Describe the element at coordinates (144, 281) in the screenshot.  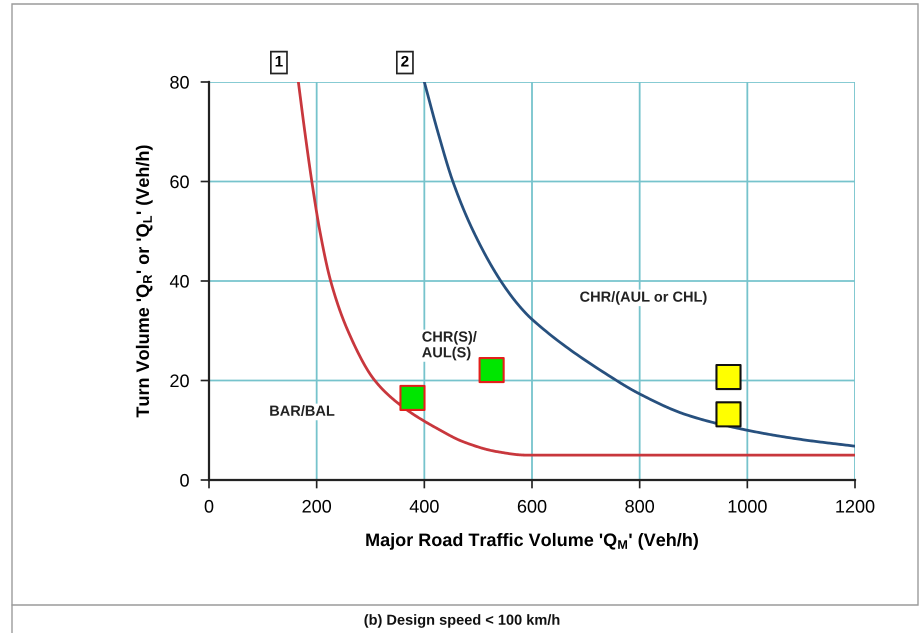
I see `y-axis-title: Turn Volume 'Q$_{R}$' or 'Q$_{L}$' (Veh/h)` at that location.